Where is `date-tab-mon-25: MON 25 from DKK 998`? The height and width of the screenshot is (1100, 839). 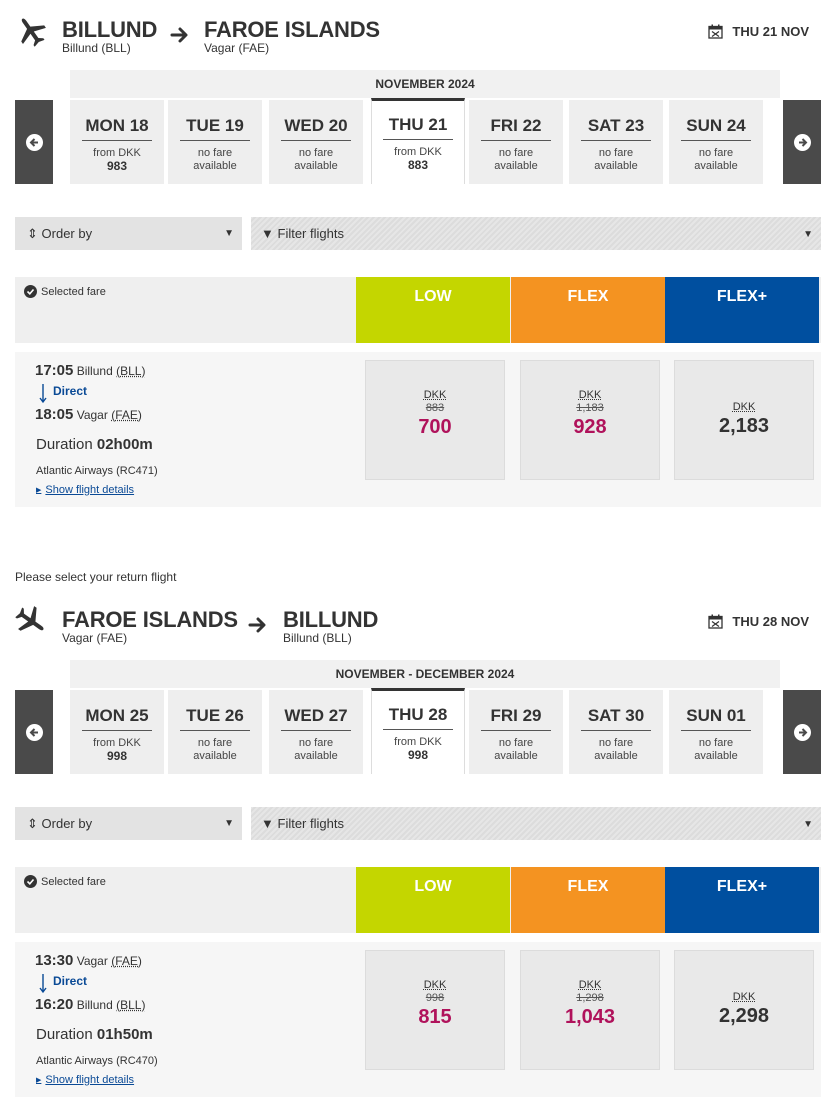
date-tab-mon-25: MON 25 from DKK 998 is located at coordinates (117, 732).